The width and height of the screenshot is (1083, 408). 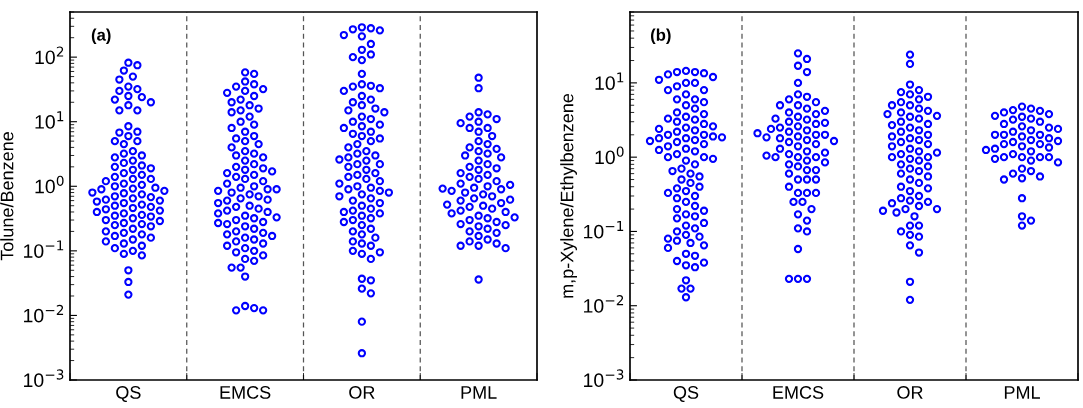 What do you see at coordinates (101, 36) in the screenshot?
I see `text: (a)` at bounding box center [101, 36].